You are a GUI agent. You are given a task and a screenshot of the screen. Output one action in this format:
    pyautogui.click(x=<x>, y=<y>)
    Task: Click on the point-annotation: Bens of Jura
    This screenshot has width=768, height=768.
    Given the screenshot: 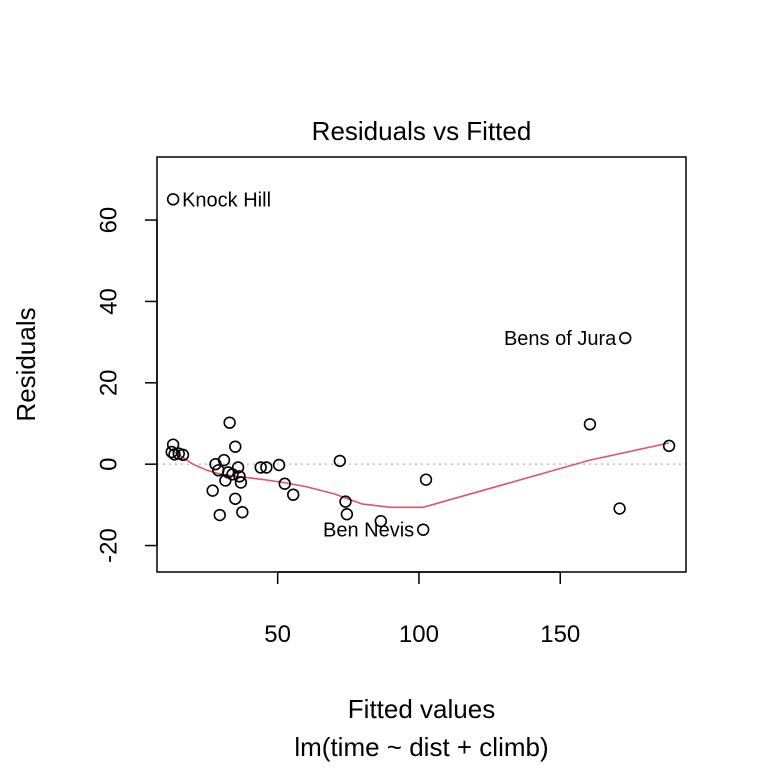 What is the action you would take?
    pyautogui.click(x=560, y=339)
    